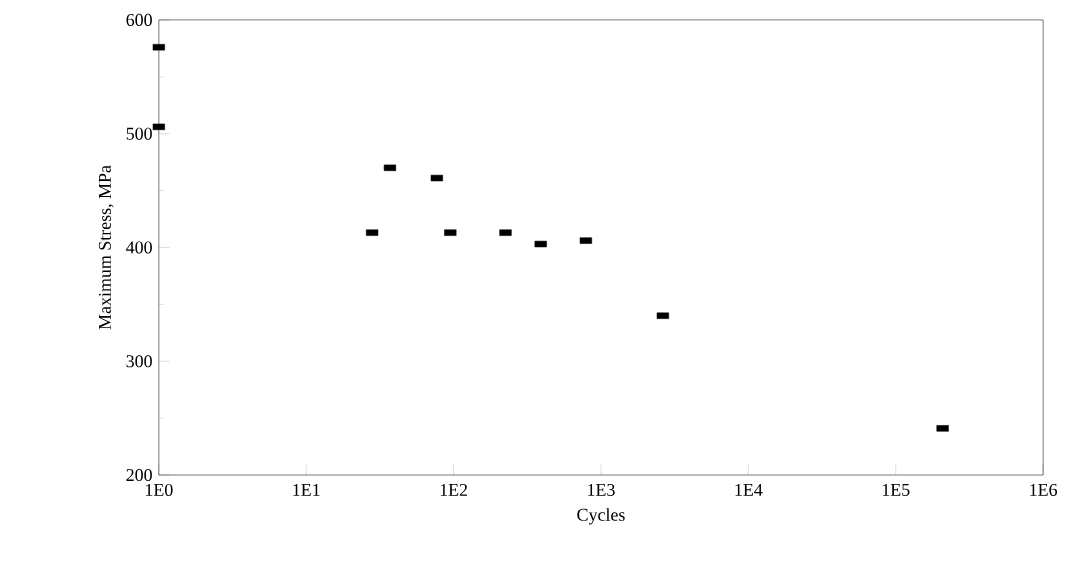 This screenshot has width=1073, height=563. What do you see at coordinates (139, 20) in the screenshot?
I see `y-tick-label: 600` at bounding box center [139, 20].